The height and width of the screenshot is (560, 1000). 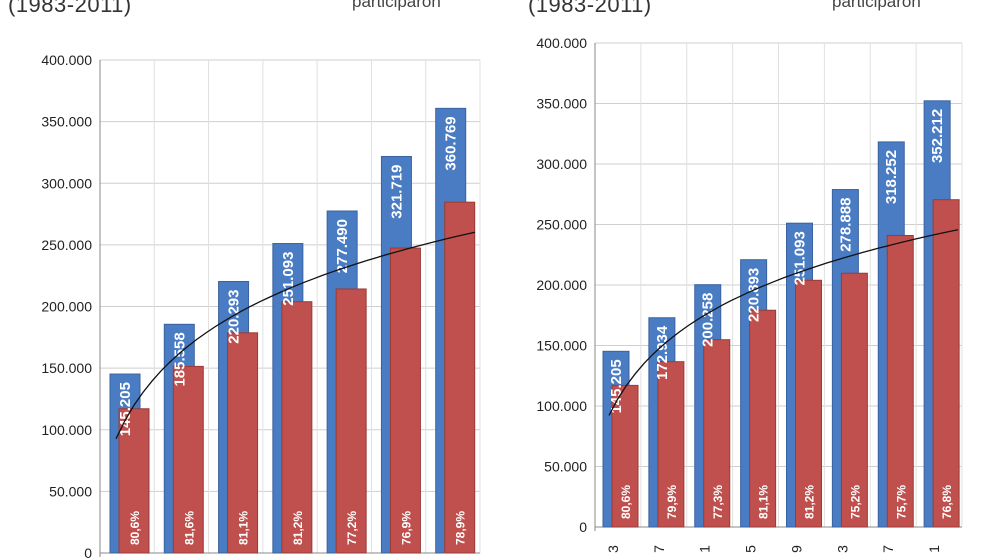 What do you see at coordinates (451, 143) in the screenshot?
I see `bar-value-label: 360.769` at bounding box center [451, 143].